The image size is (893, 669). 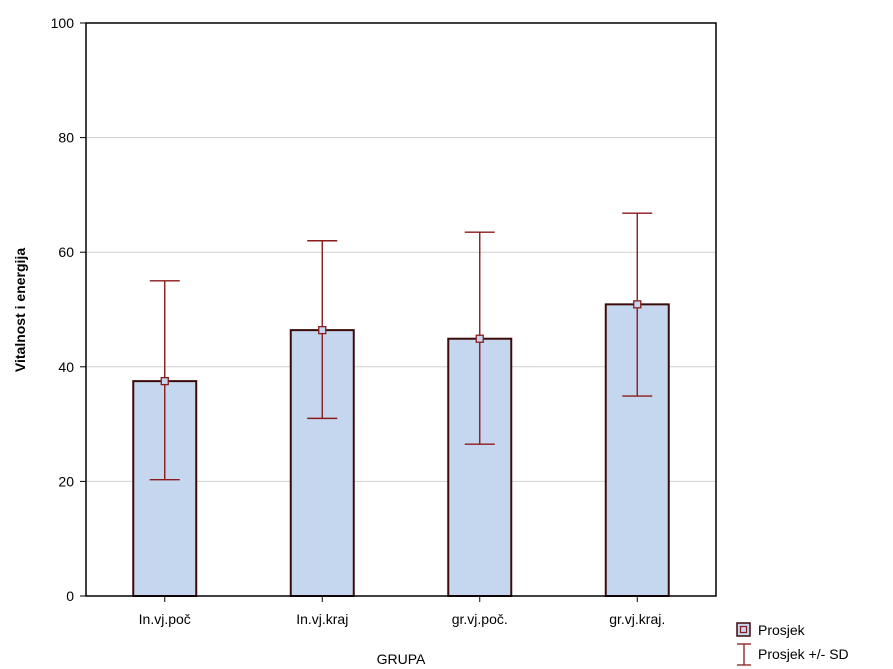 I want to click on y-tick-label-80: 80, so click(x=66, y=138).